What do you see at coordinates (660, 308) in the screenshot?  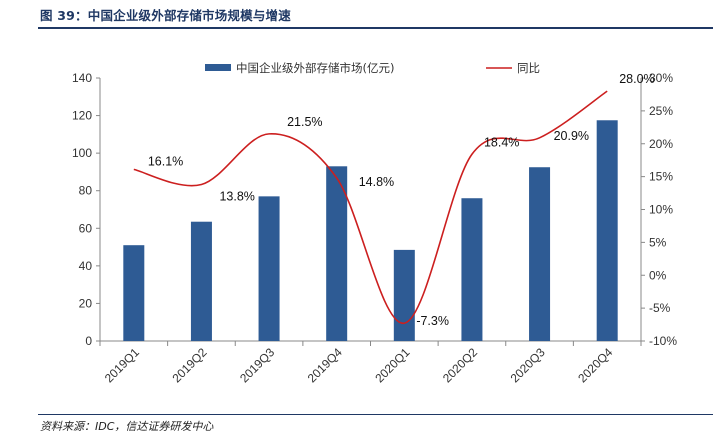 I see `right-tick-label: -5%` at bounding box center [660, 308].